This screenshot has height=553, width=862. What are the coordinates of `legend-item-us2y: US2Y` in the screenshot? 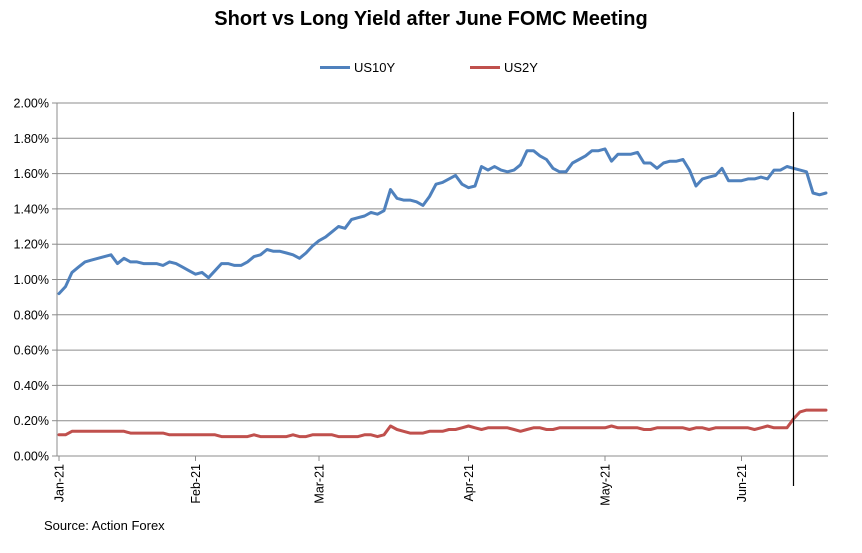 It's located at (504, 67).